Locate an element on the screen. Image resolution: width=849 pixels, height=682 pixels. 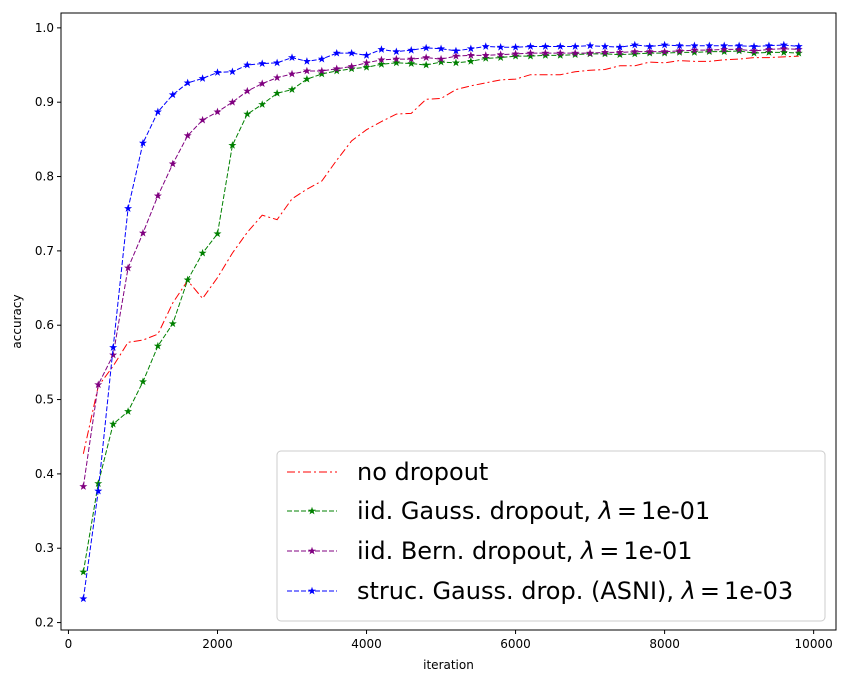
legend-entry-2: iid. Gauss. dropout, λ = 1e-01 is located at coordinates (498, 511).